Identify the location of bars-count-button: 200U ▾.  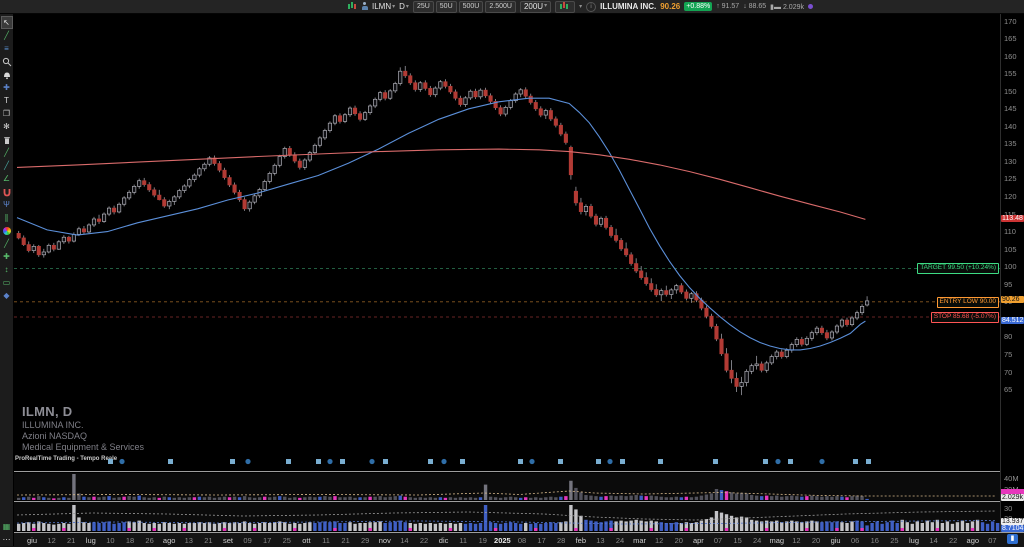
(535, 6).